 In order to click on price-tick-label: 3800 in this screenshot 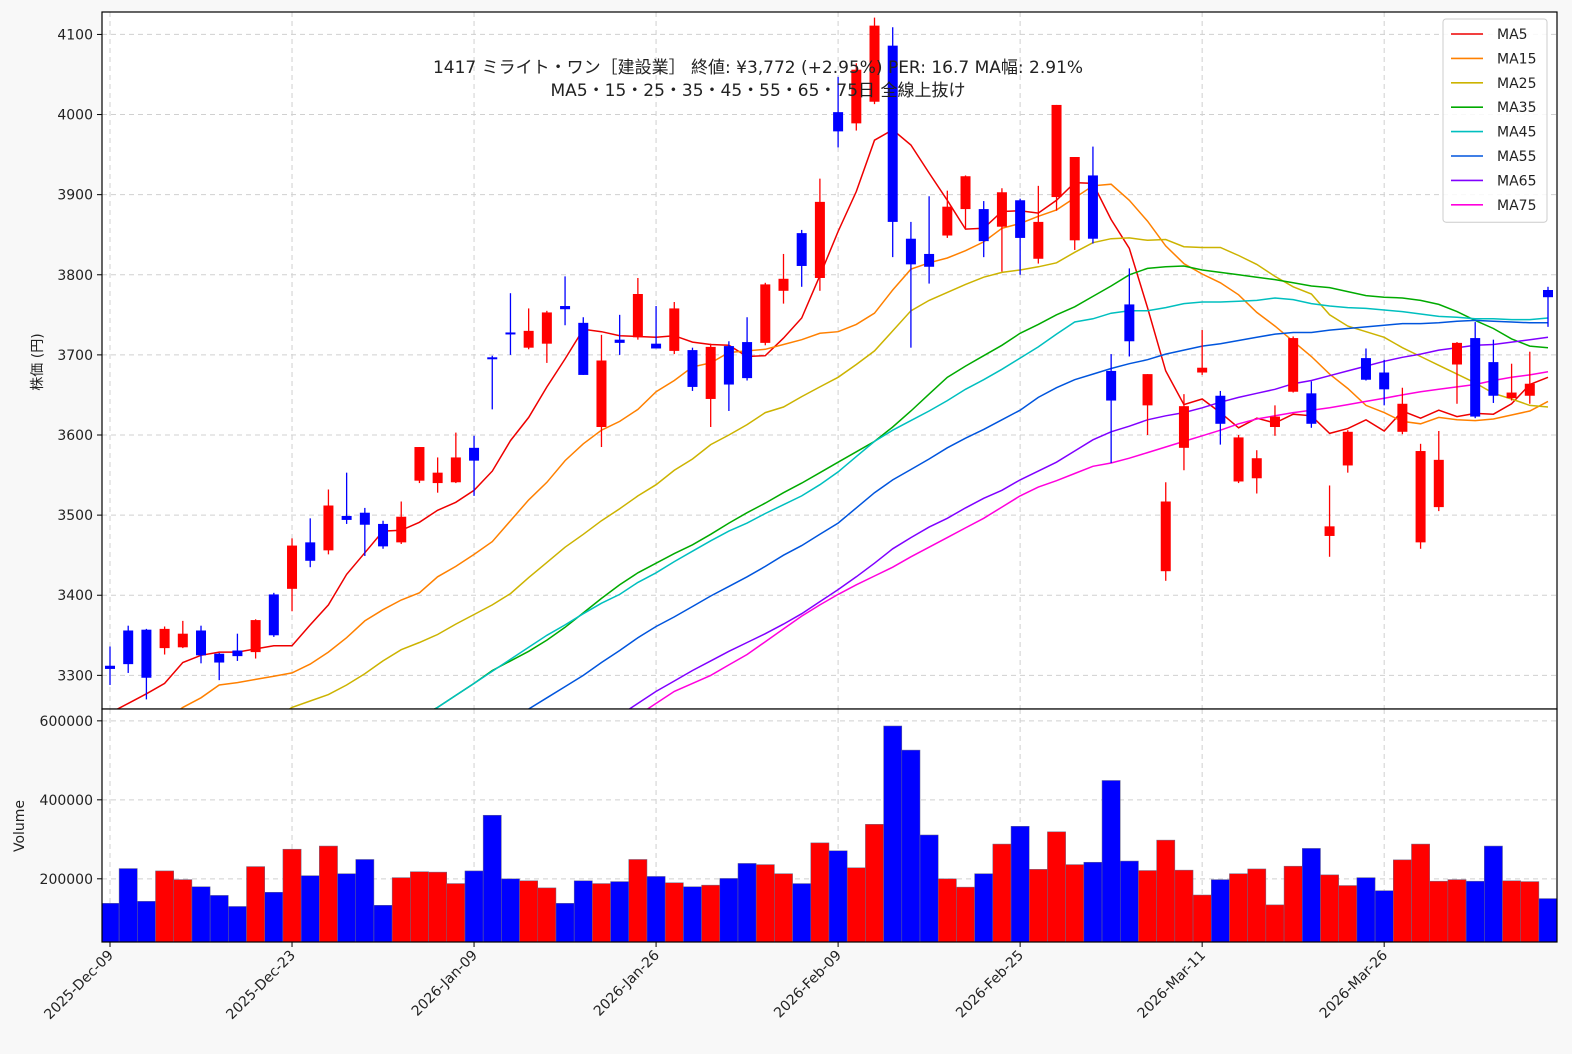, I will do `click(75, 276)`.